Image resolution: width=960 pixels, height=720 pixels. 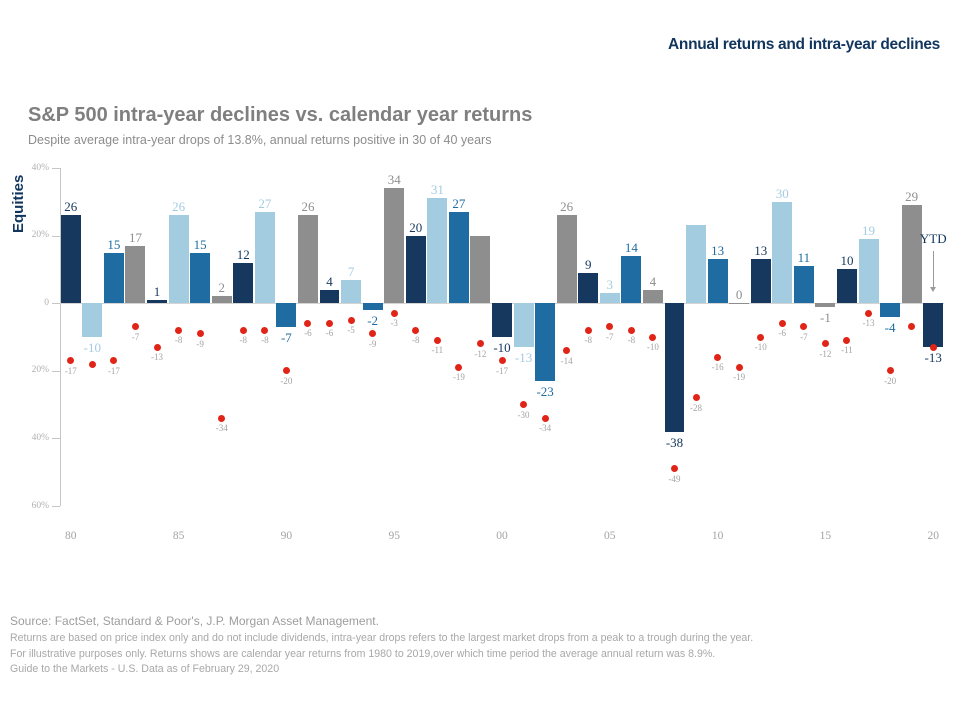 I want to click on return-bar-label: 2, so click(x=221, y=288).